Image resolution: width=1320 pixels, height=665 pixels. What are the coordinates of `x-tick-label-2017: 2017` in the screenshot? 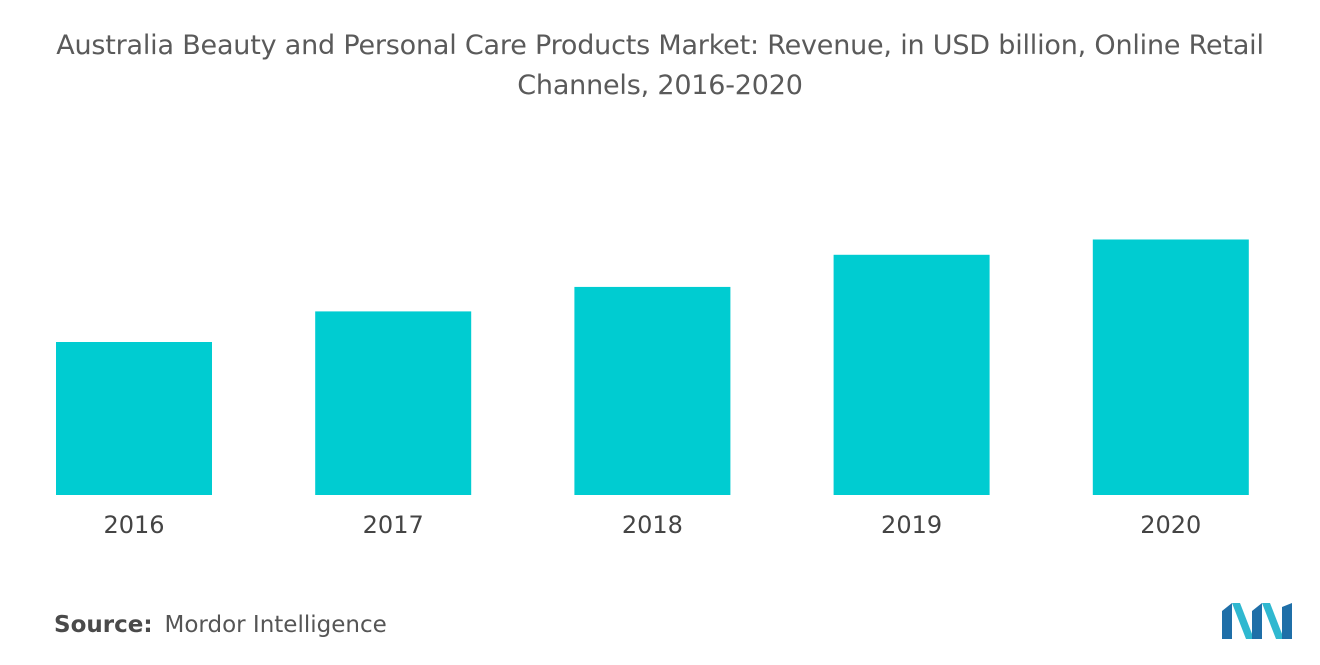 It's located at (393, 525).